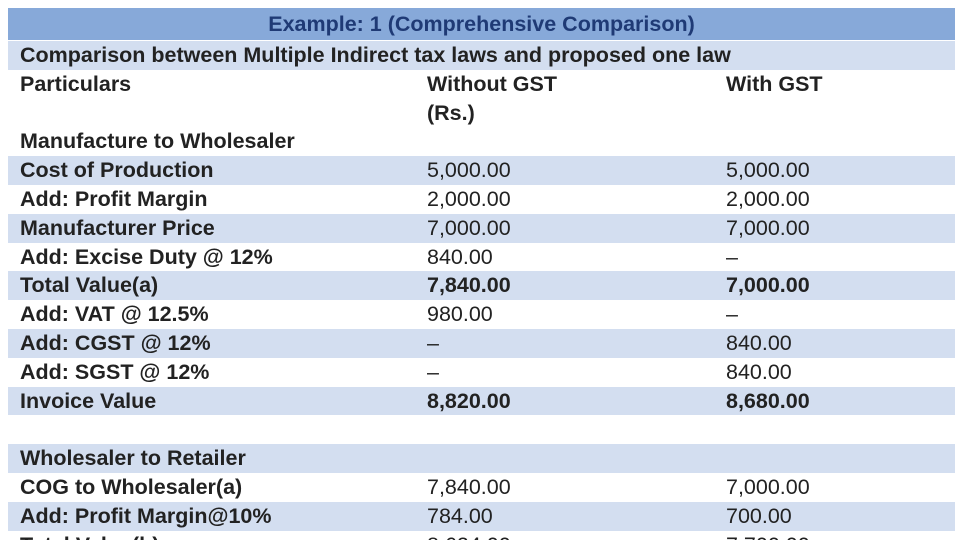 The width and height of the screenshot is (960, 540). I want to click on header-row: Particulars Without GST (Rs.) With GST, so click(481, 98).